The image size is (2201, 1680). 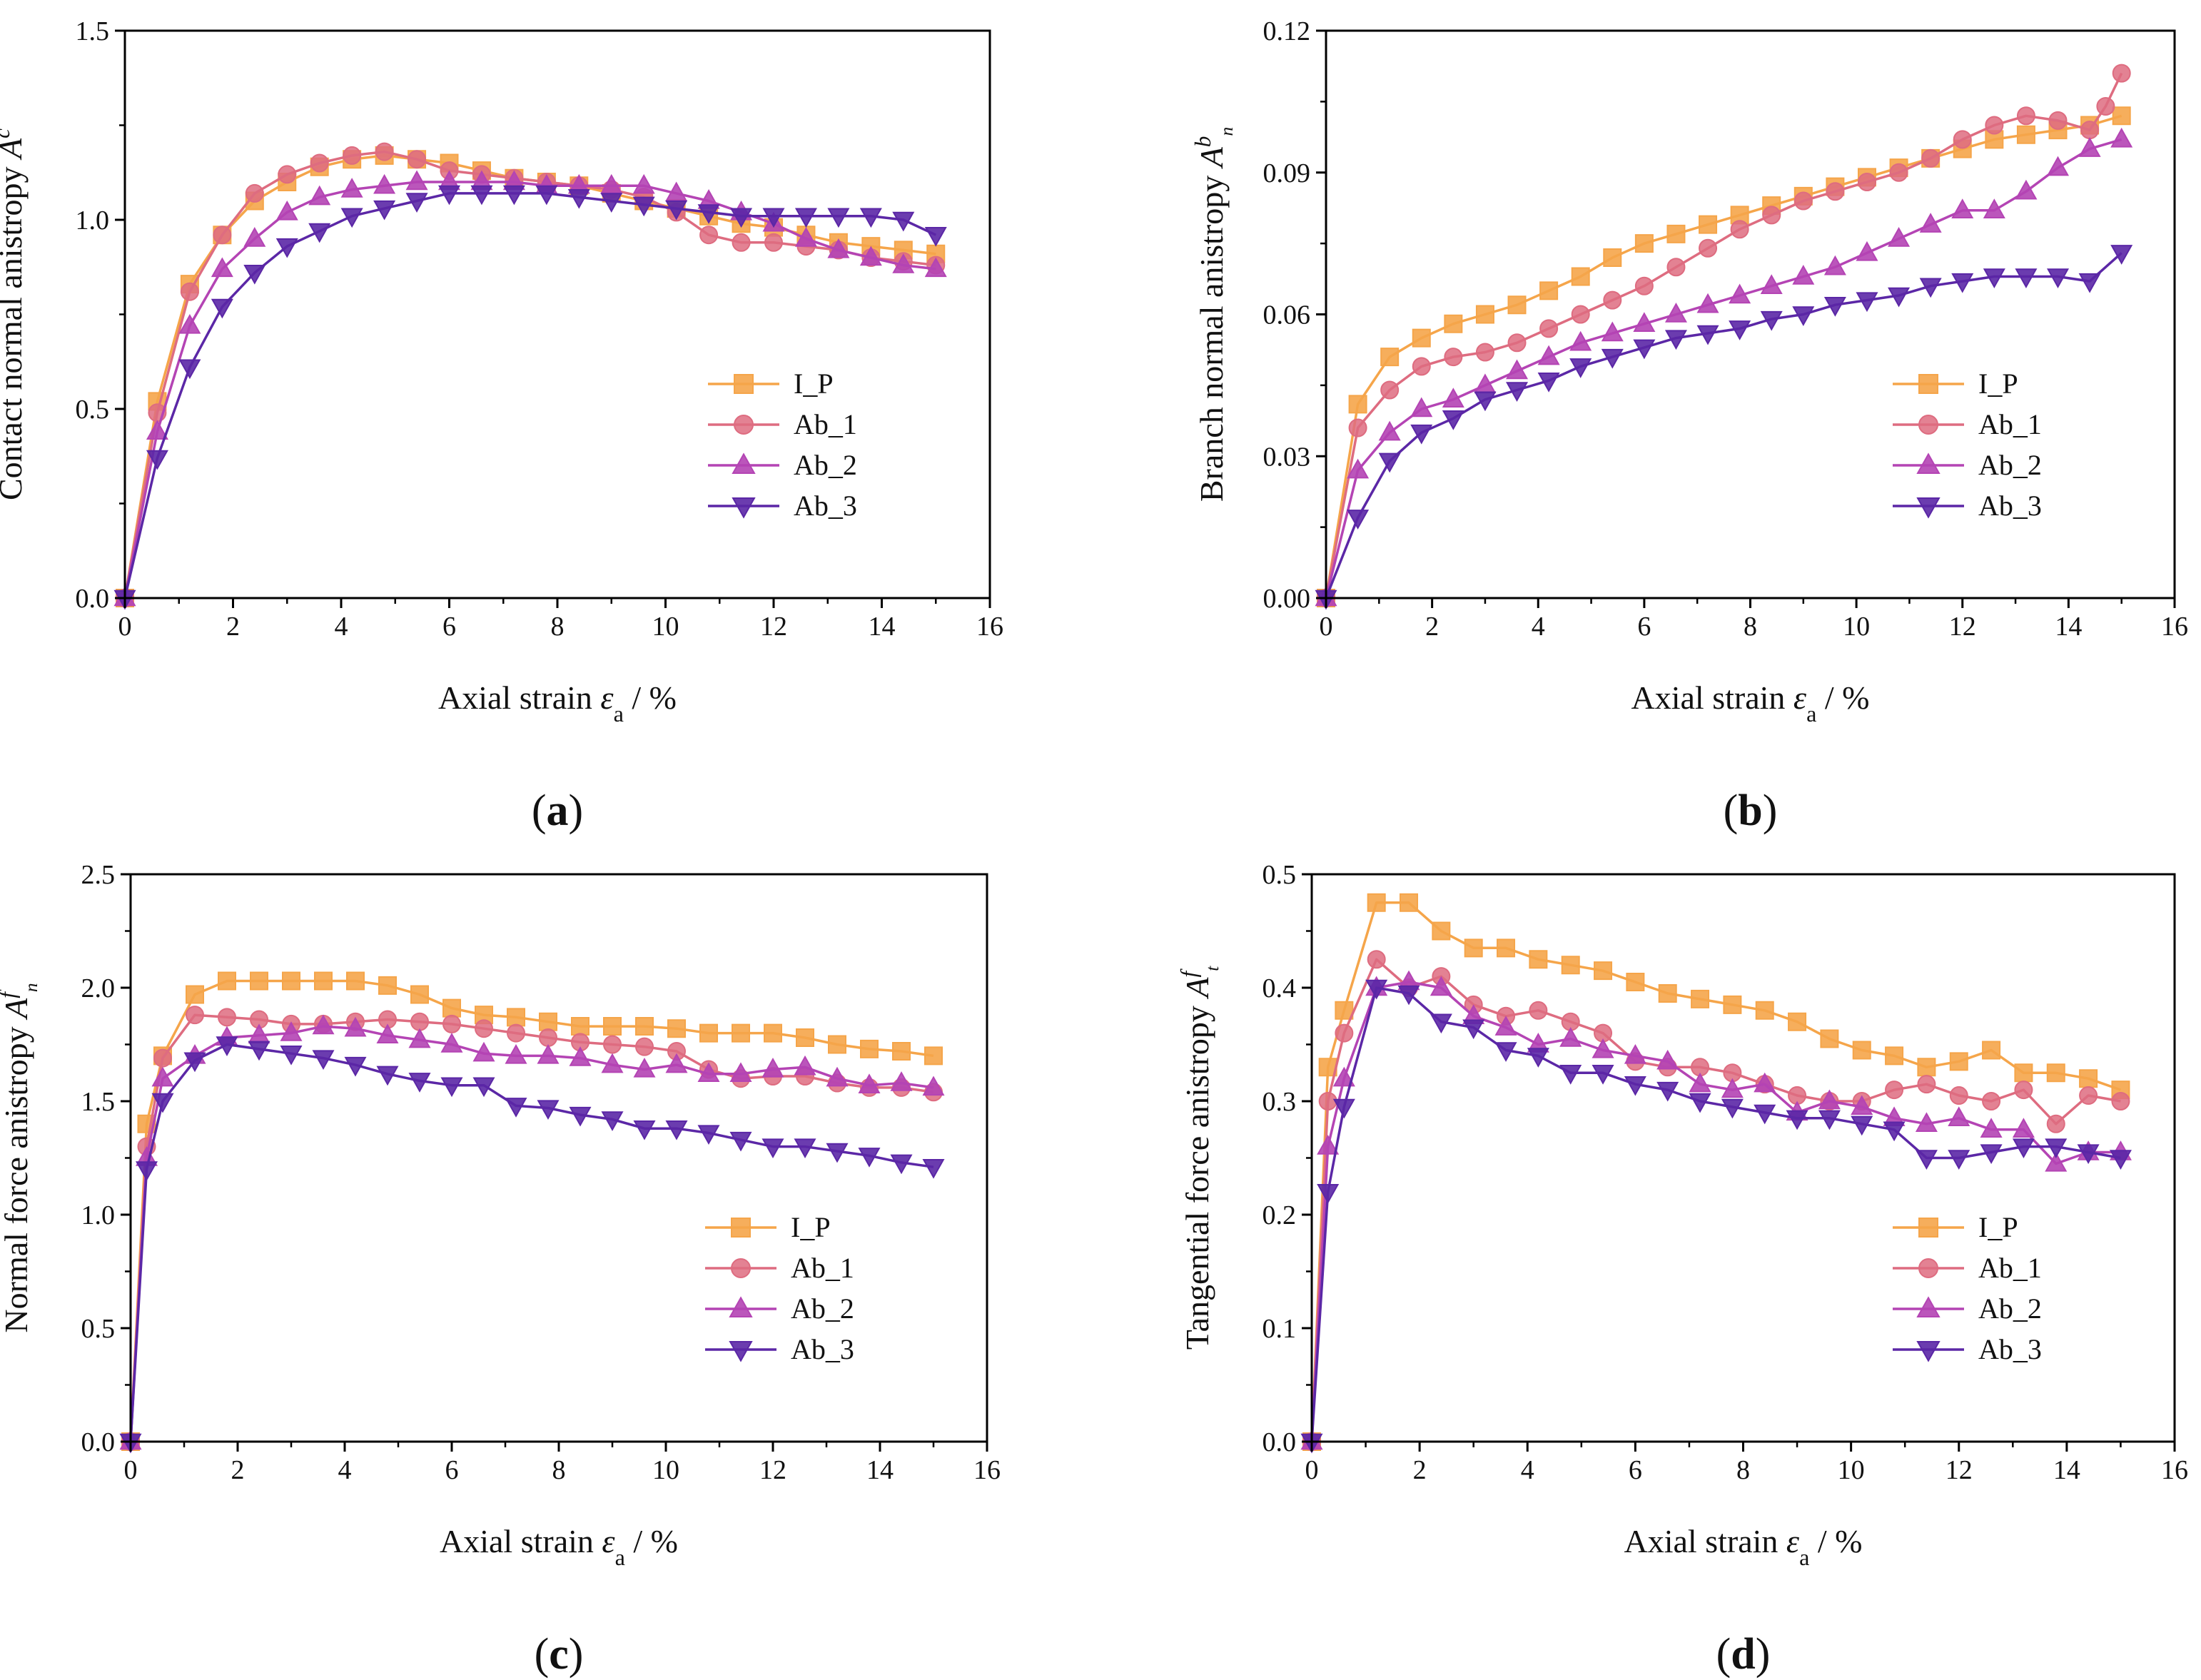 I want to click on panel-label: (d), so click(x=1744, y=1654).